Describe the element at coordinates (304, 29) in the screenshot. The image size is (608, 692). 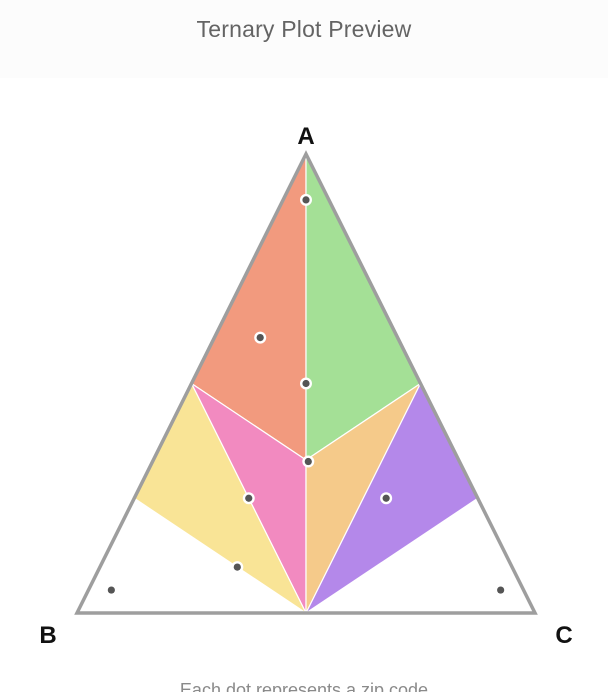
I see `page-title: Ternary Plot Preview` at that location.